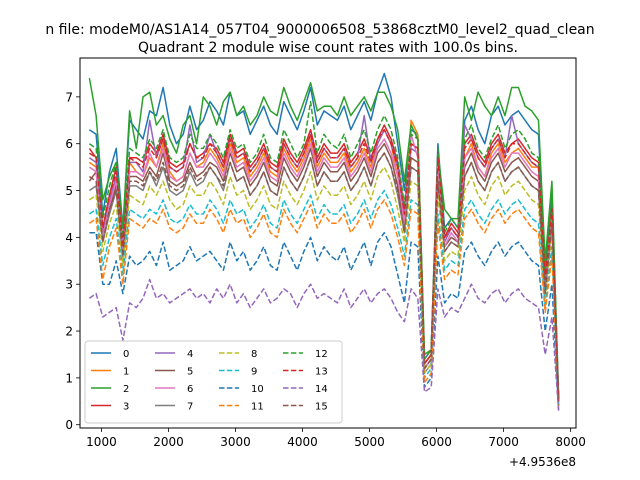 The height and width of the screenshot is (480, 640). What do you see at coordinates (190, 407) in the screenshot?
I see `legend-label-7: 7` at bounding box center [190, 407].